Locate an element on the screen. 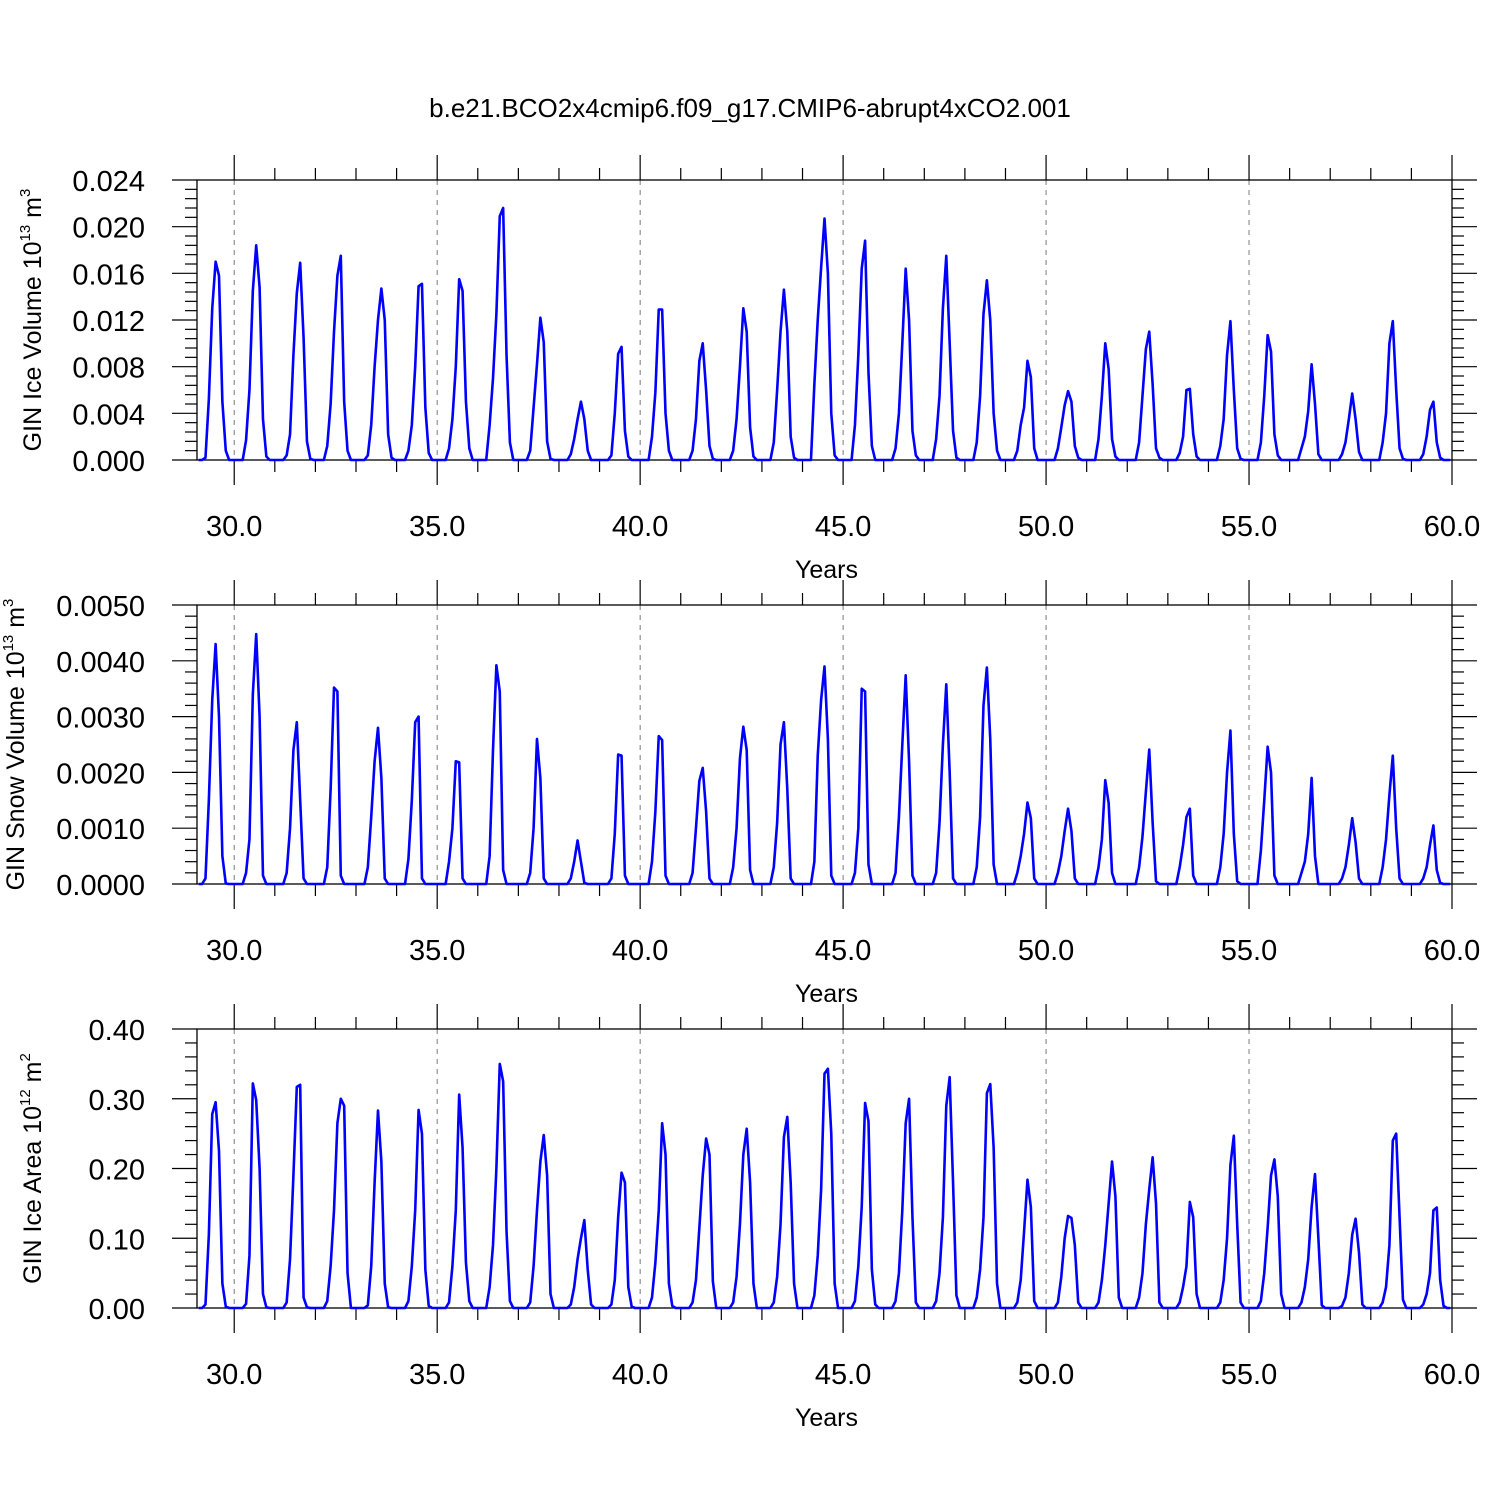 The height and width of the screenshot is (1500, 1500). y-axis-label: GIN Ice Area 1012 m2 is located at coordinates (32, 1168).